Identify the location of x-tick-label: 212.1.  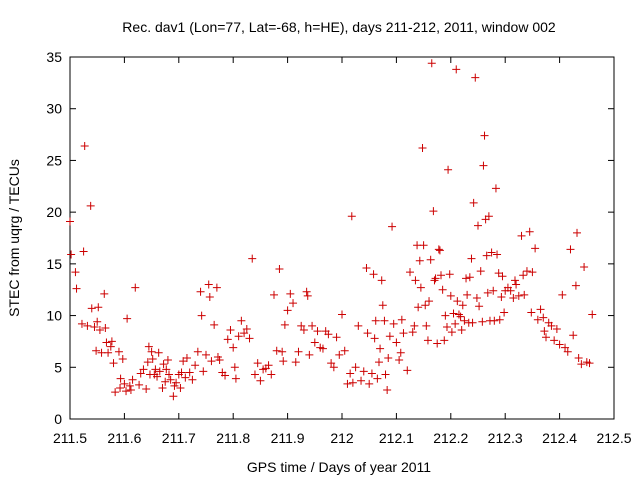
(396, 438).